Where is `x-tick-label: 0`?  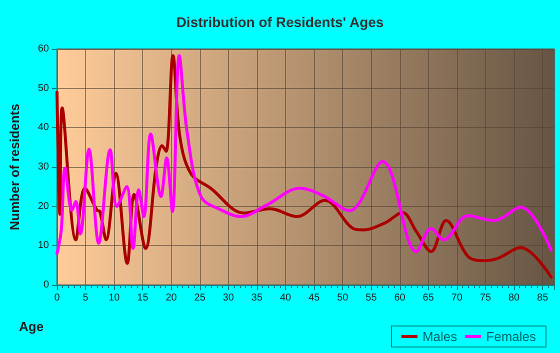 x-tick-label: 0 is located at coordinates (57, 298).